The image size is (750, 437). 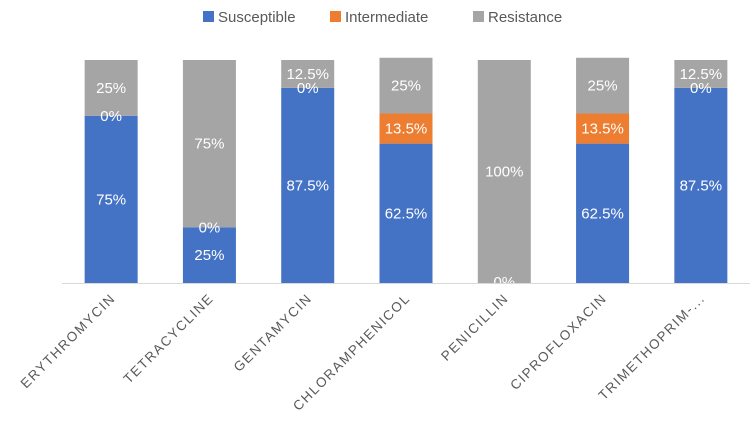 I want to click on data-label-chloramphenicol-resistance: 25%, so click(x=406, y=86).